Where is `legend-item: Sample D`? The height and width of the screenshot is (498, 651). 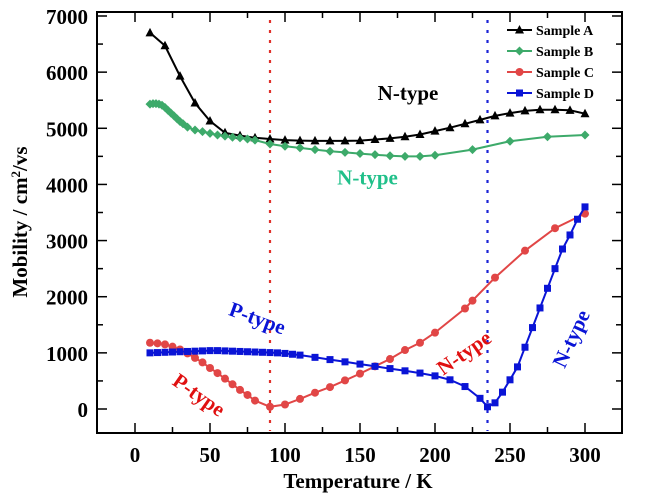 legend-item: Sample D is located at coordinates (550, 94).